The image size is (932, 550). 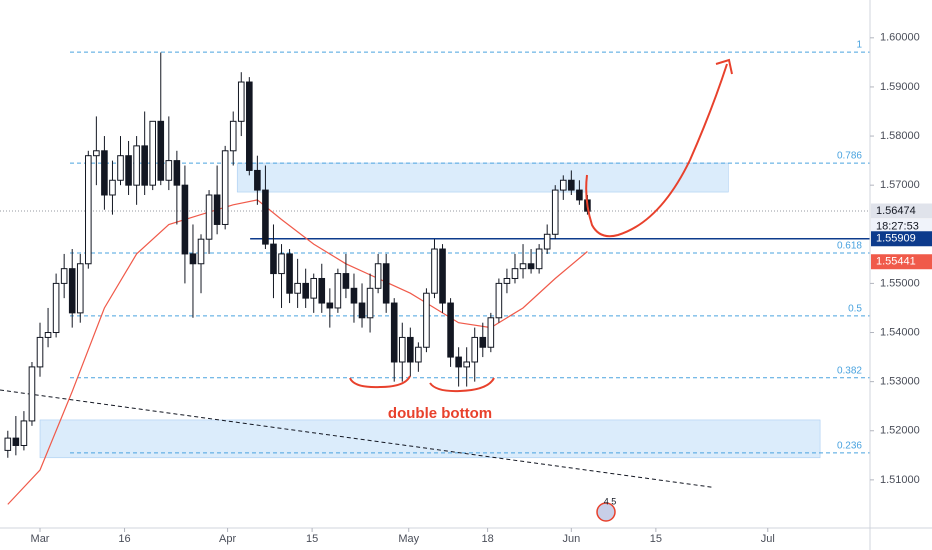 What do you see at coordinates (900, 87) in the screenshot?
I see `y-tick-label: 1.59000` at bounding box center [900, 87].